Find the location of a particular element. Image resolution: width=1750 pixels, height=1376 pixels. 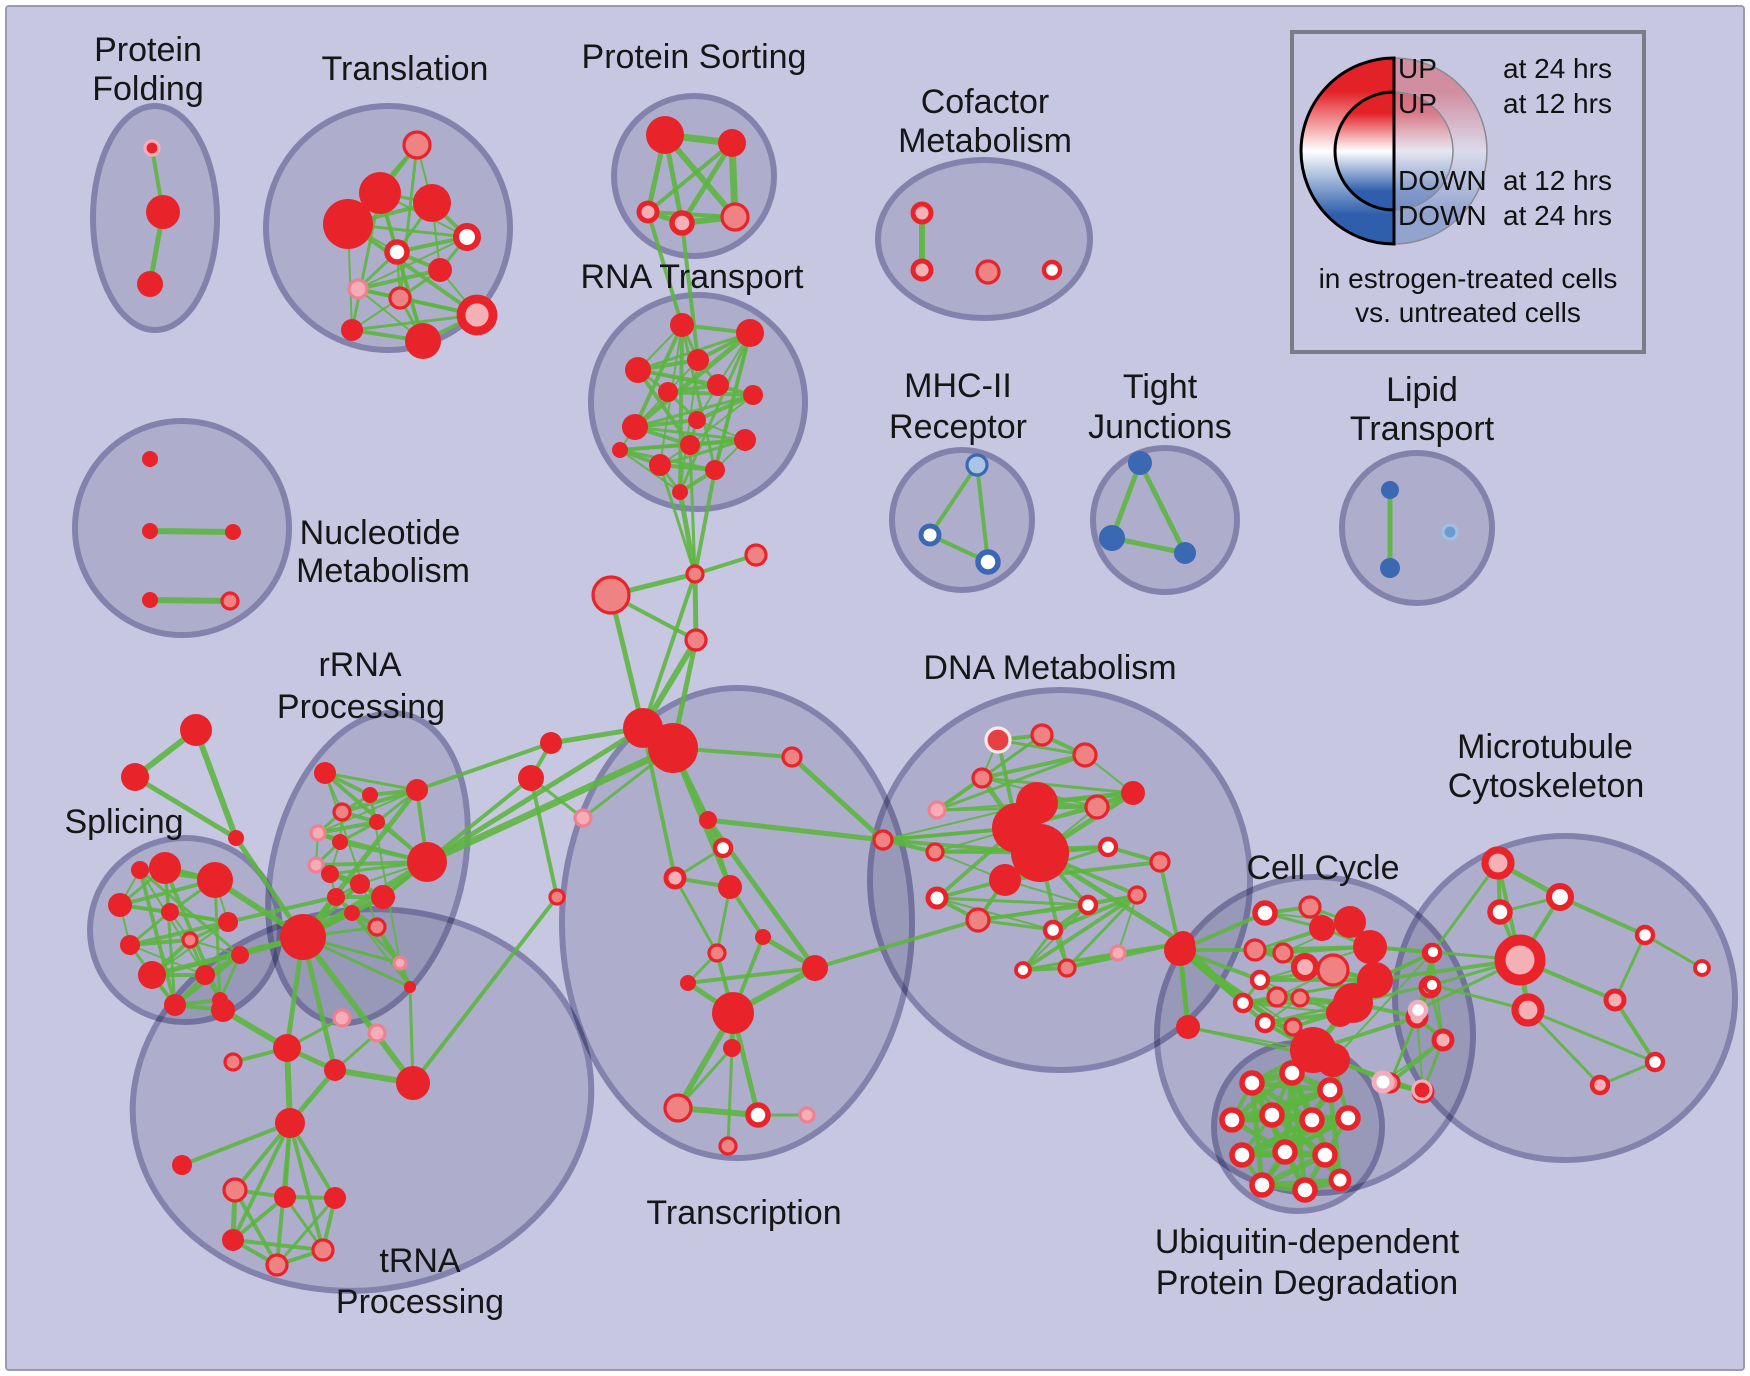

network-node-tight-junctions is located at coordinates (1112, 538).